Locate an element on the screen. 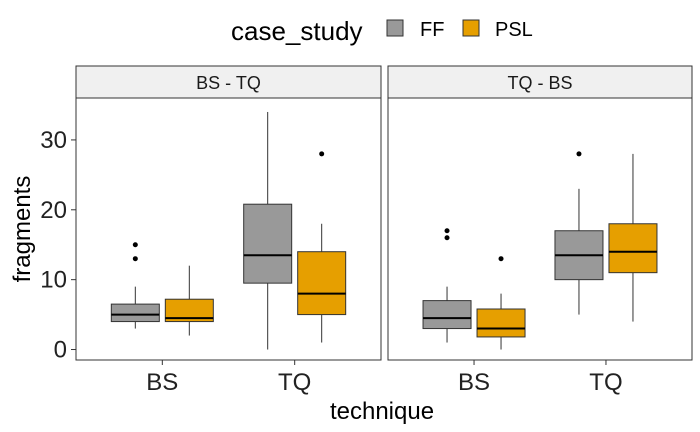  legend-swatch-ff is located at coordinates (395, 28).